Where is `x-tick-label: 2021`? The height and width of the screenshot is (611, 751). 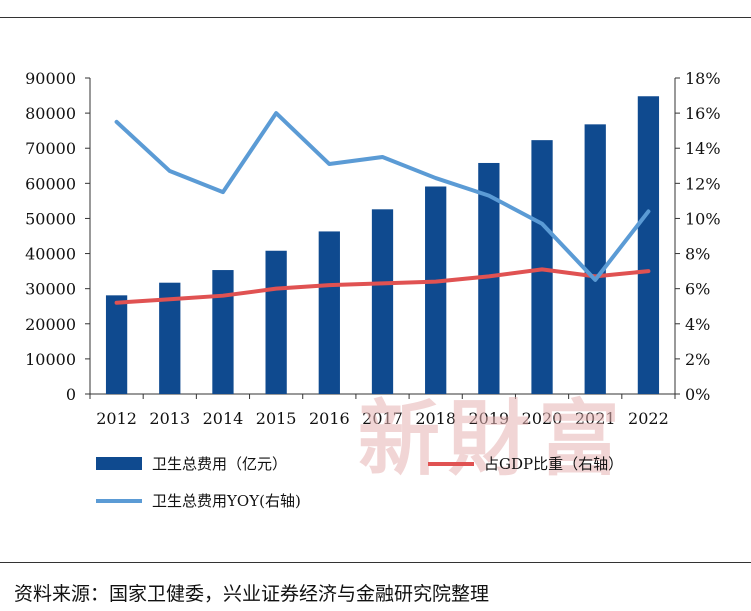 x-tick-label: 2021 is located at coordinates (595, 418).